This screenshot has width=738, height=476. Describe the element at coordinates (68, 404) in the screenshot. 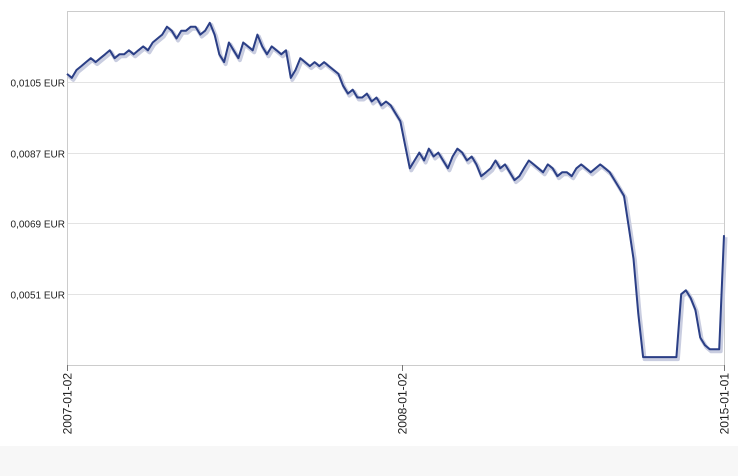

I see `x-tick-label: 2007-01-02` at that location.